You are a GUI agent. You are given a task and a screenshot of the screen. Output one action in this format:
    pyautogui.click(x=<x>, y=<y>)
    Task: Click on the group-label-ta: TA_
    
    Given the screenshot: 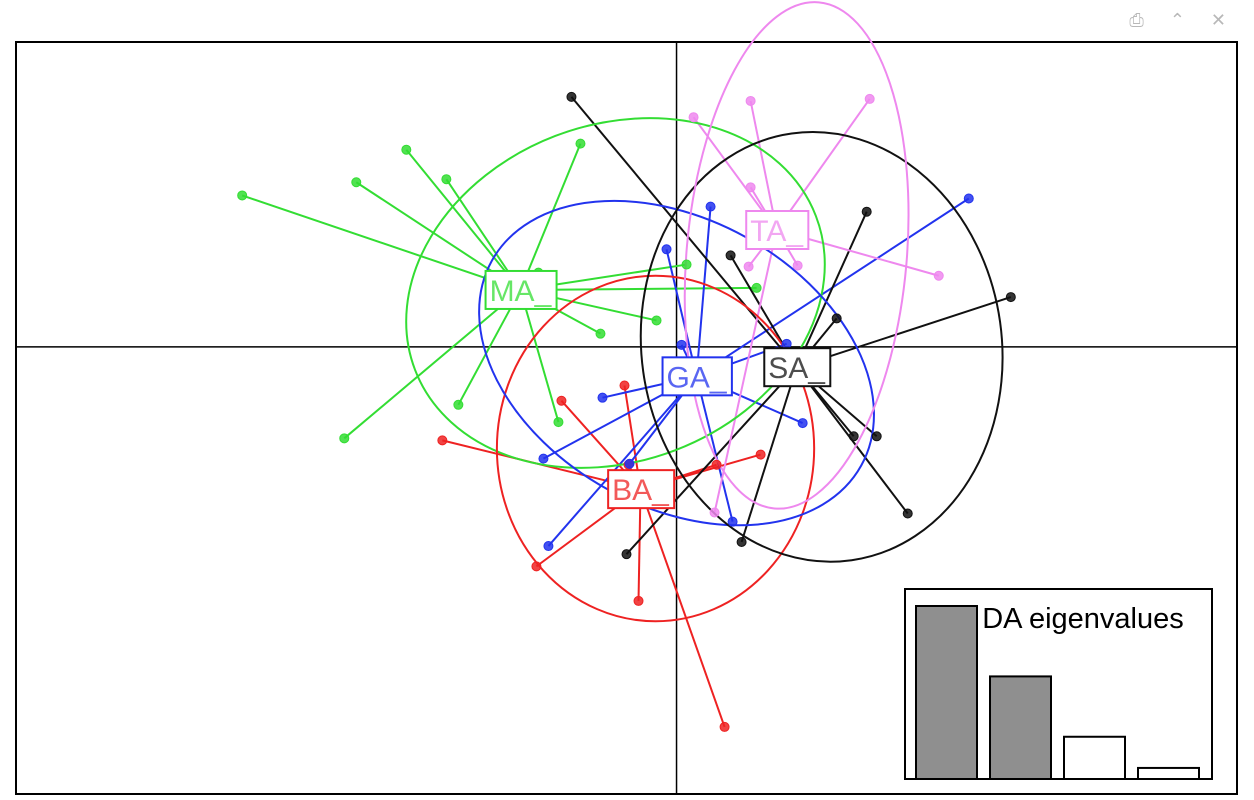 What is the action you would take?
    pyautogui.click(x=777, y=230)
    